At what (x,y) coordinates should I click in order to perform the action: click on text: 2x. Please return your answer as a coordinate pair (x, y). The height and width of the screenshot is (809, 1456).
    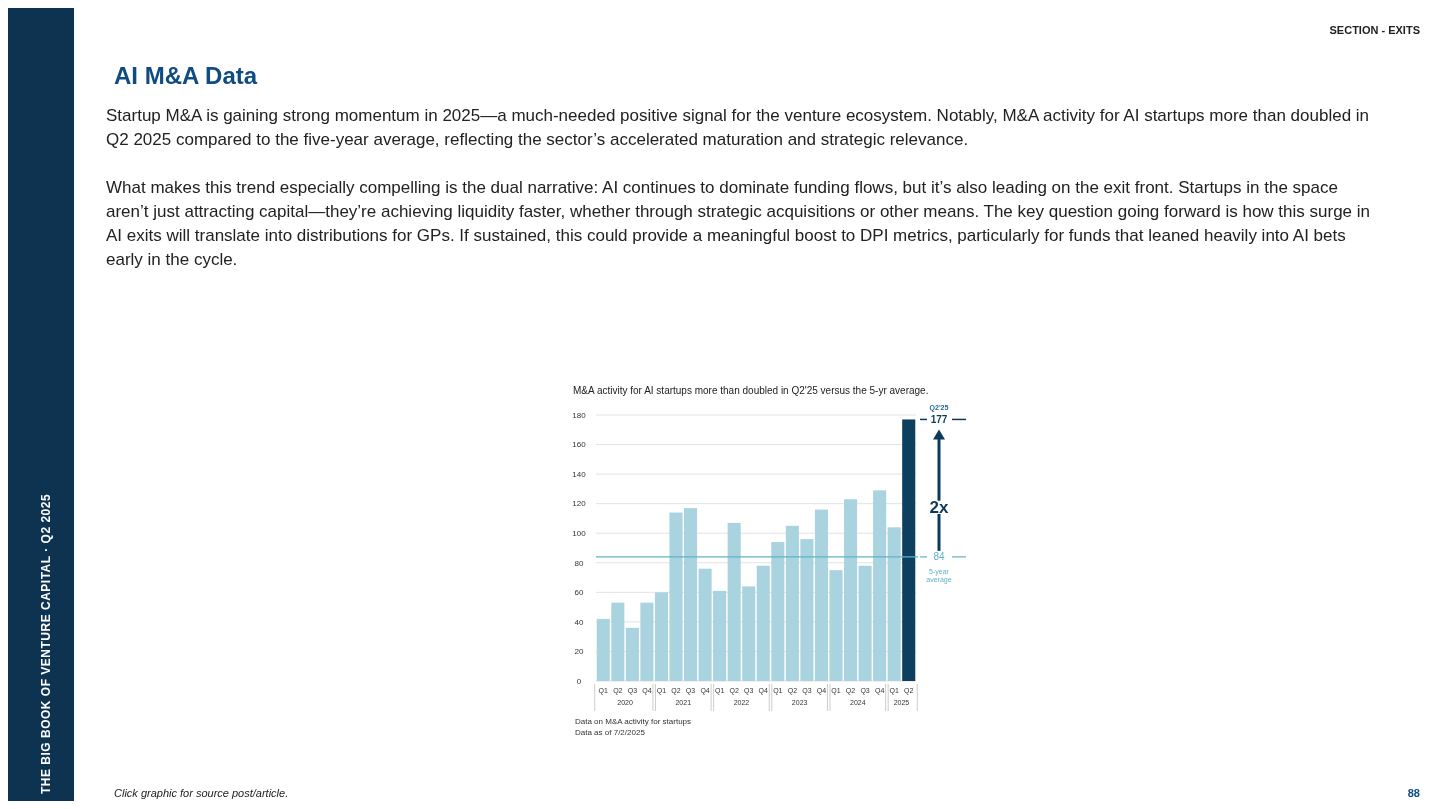
    Looking at the image, I should click on (939, 508).